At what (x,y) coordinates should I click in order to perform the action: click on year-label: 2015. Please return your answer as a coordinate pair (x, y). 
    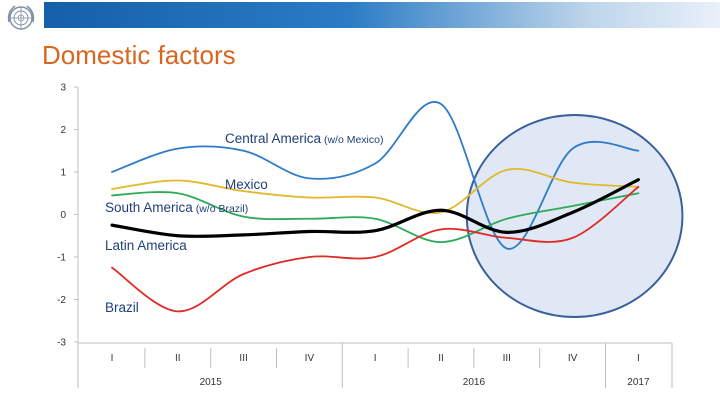
    Looking at the image, I should click on (211, 382).